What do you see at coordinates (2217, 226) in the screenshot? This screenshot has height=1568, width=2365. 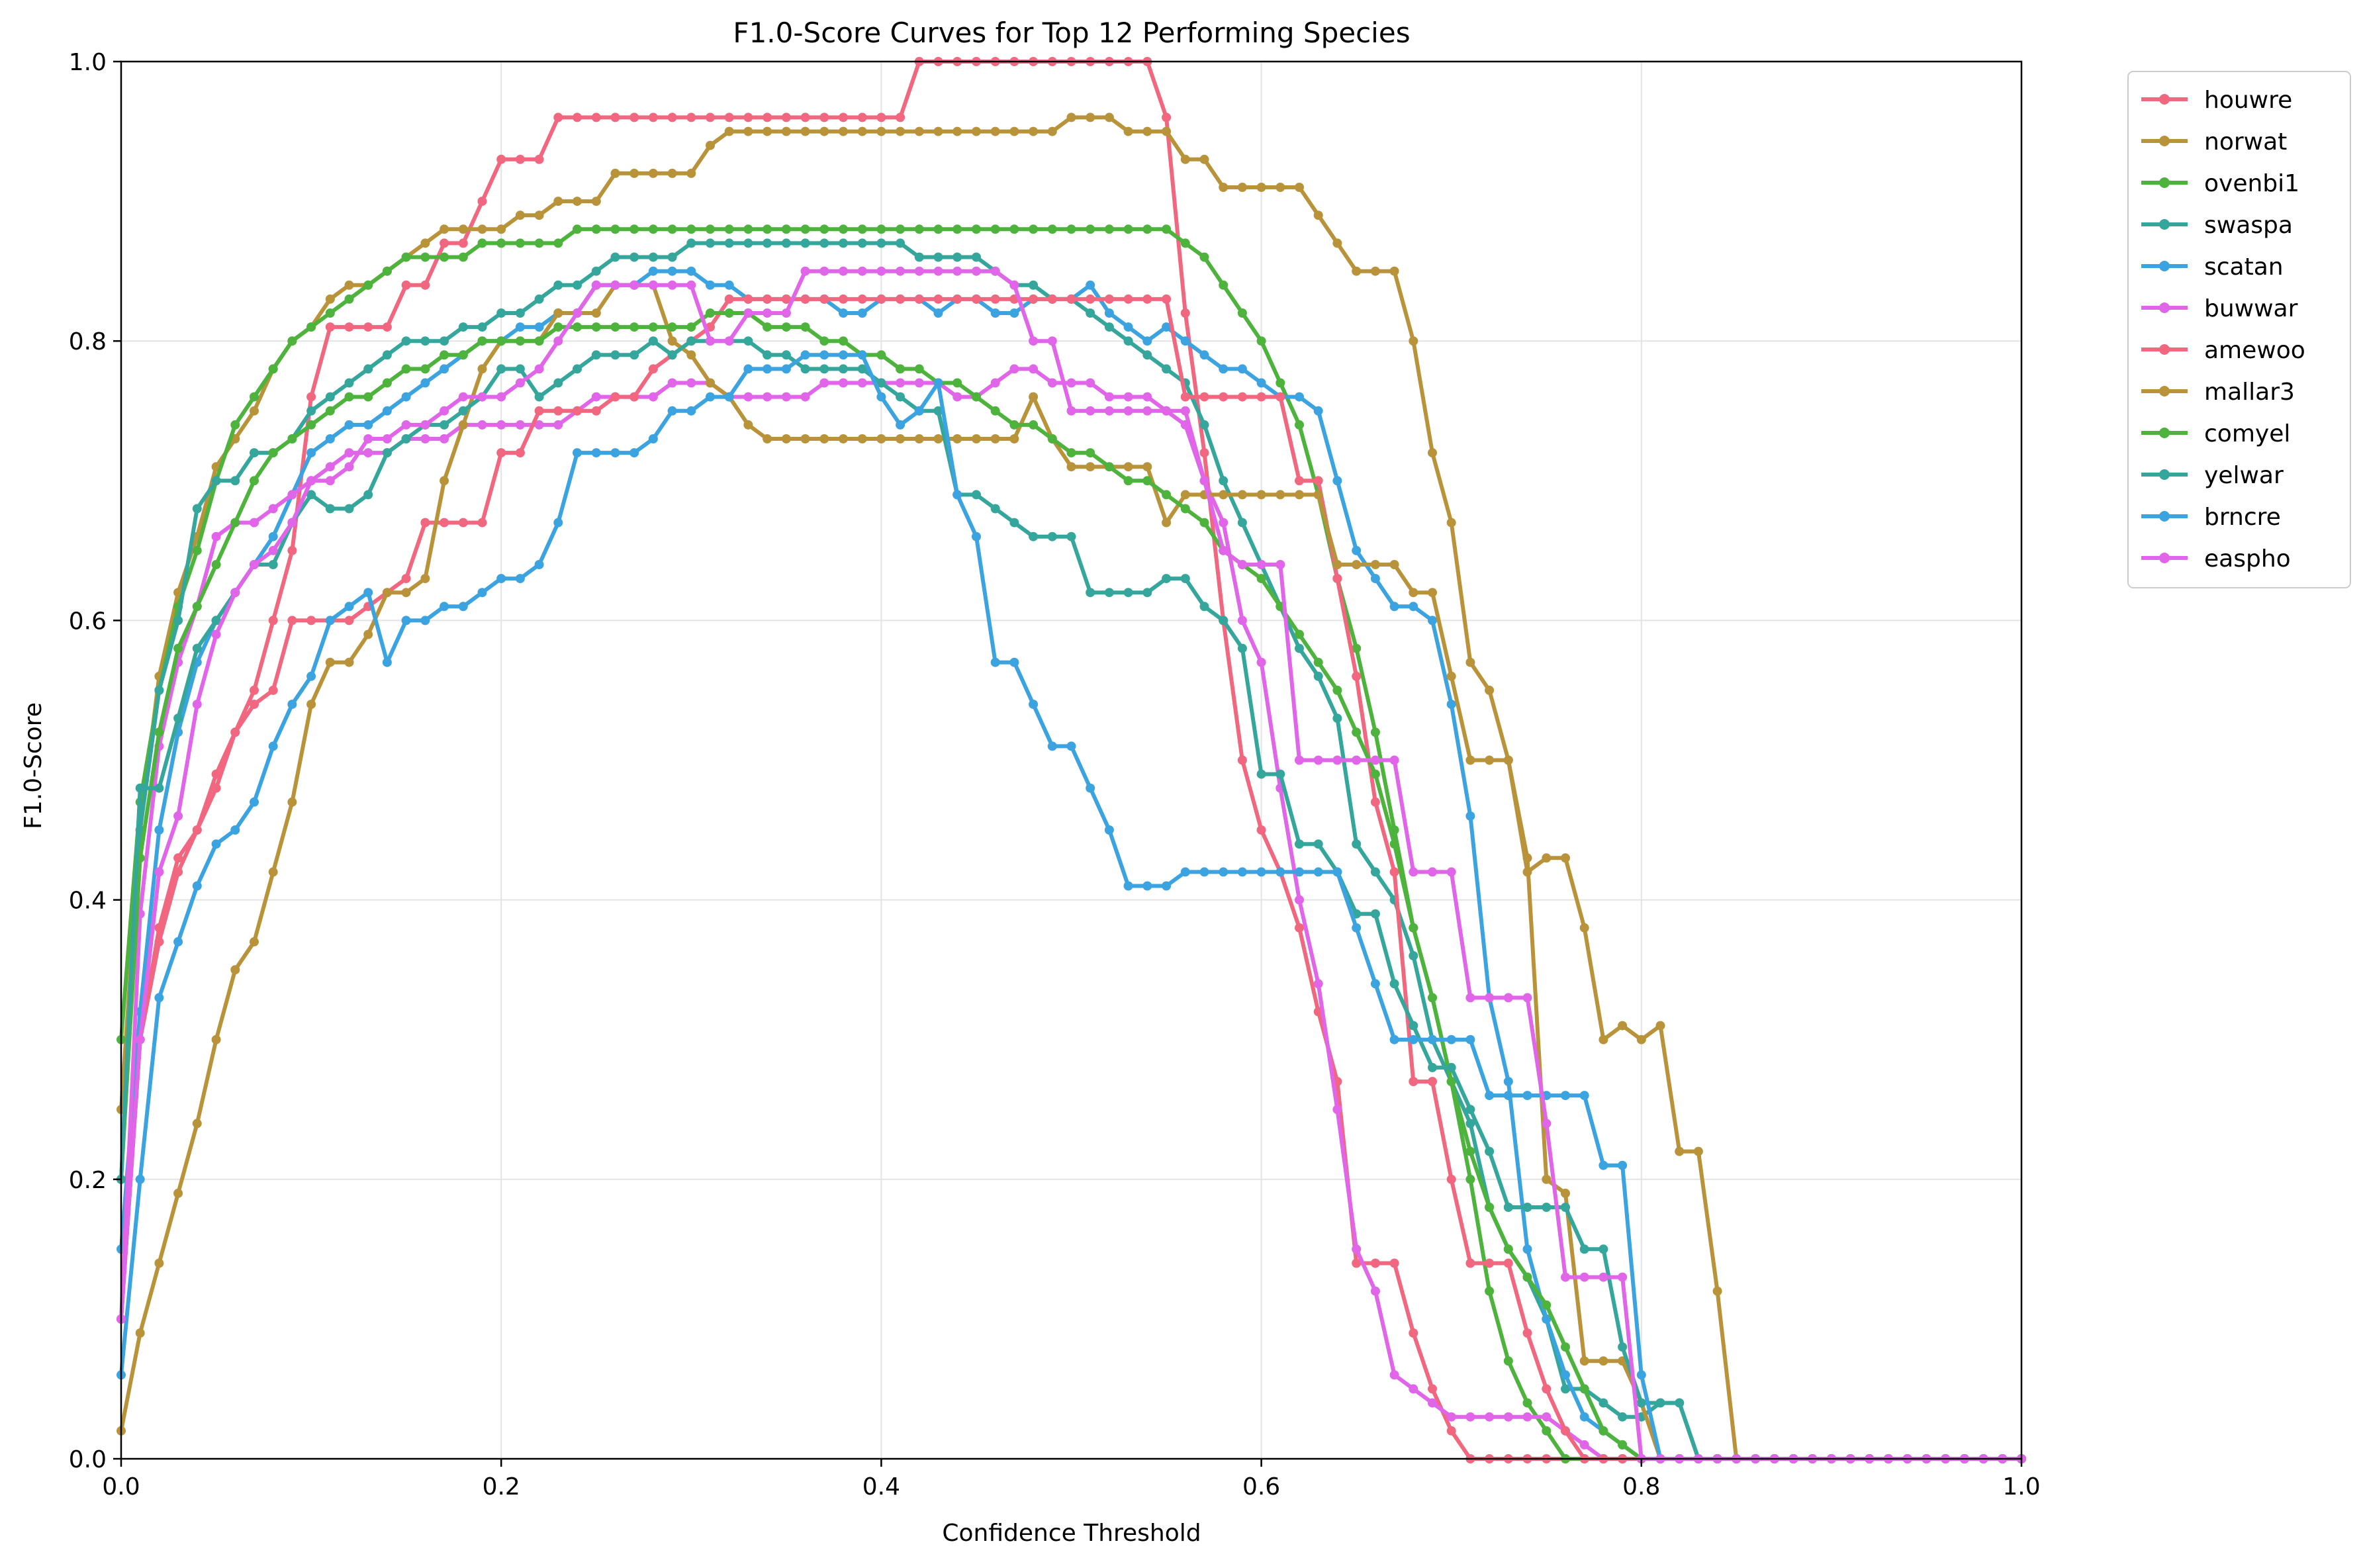 I see `legend-item-swaspa: swaspa` at bounding box center [2217, 226].